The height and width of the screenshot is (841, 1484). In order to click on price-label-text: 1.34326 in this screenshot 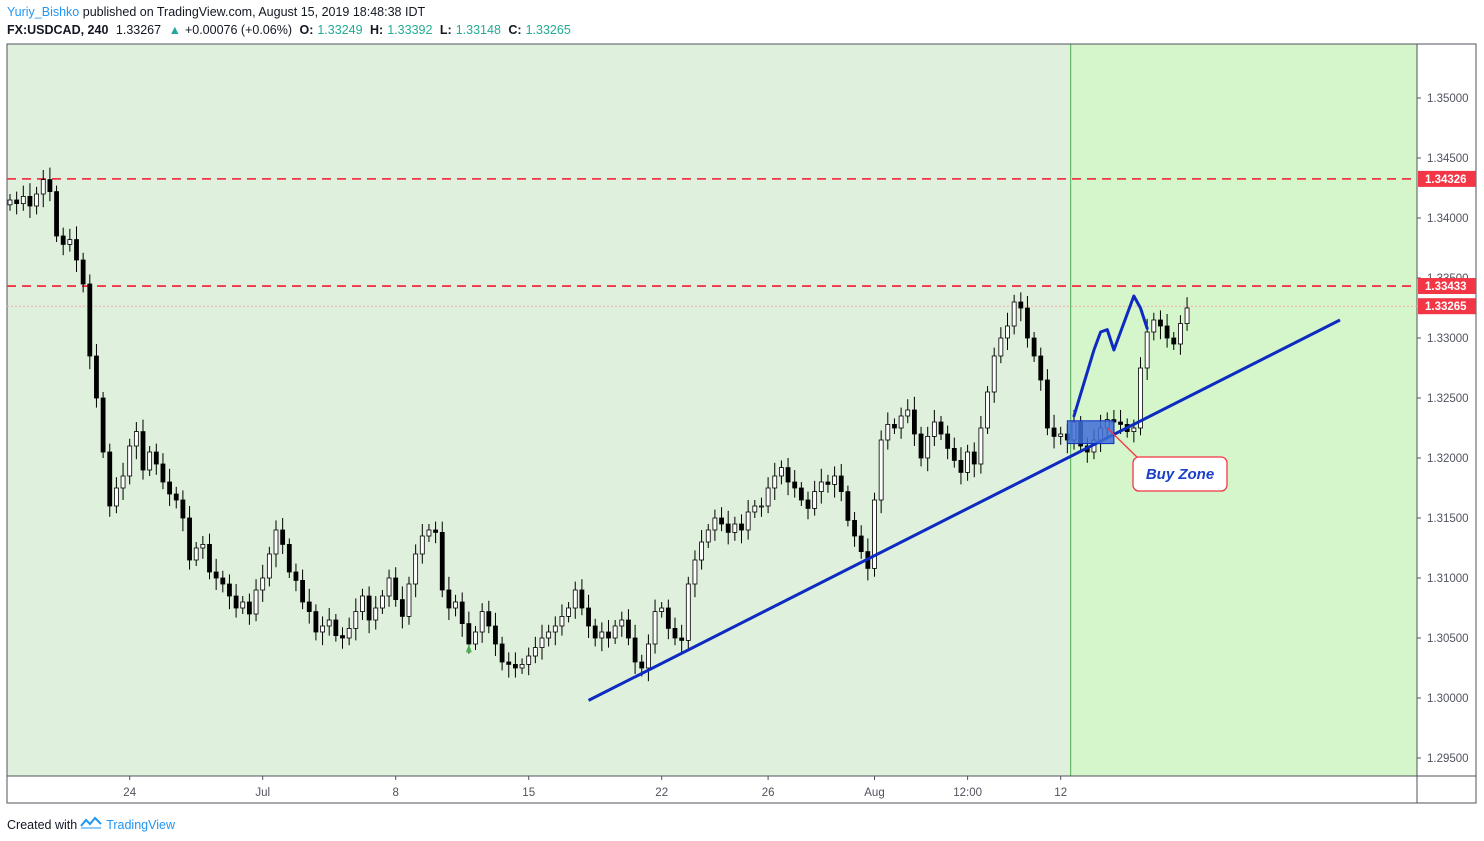, I will do `click(1446, 180)`.